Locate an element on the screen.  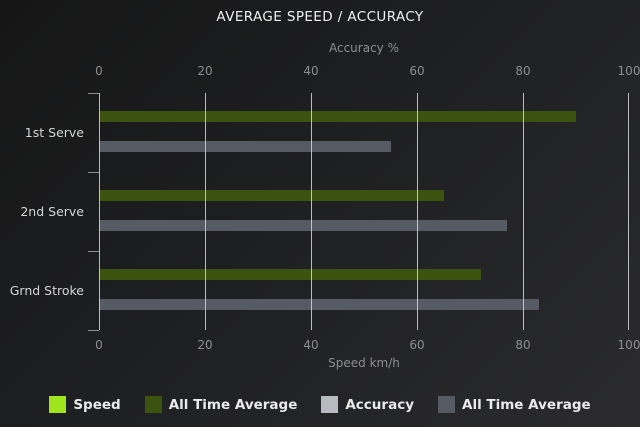
top-axis-tick-0: 0 is located at coordinates (99, 71).